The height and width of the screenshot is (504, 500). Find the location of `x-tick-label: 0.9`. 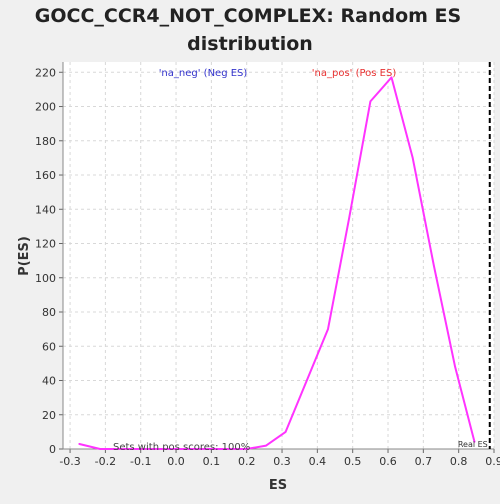

x-tick-label: 0.9 is located at coordinates (492, 461).